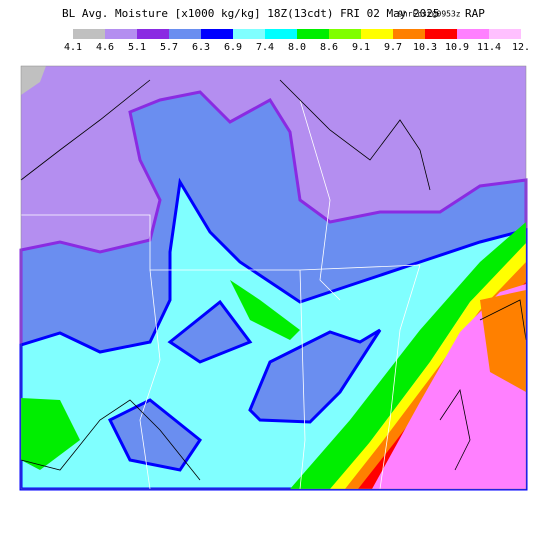 Image resolution: width=548 pixels, height=548 pixels. Describe the element at coordinates (329, 47) in the screenshot. I see `legend-label: 8.6` at that location.